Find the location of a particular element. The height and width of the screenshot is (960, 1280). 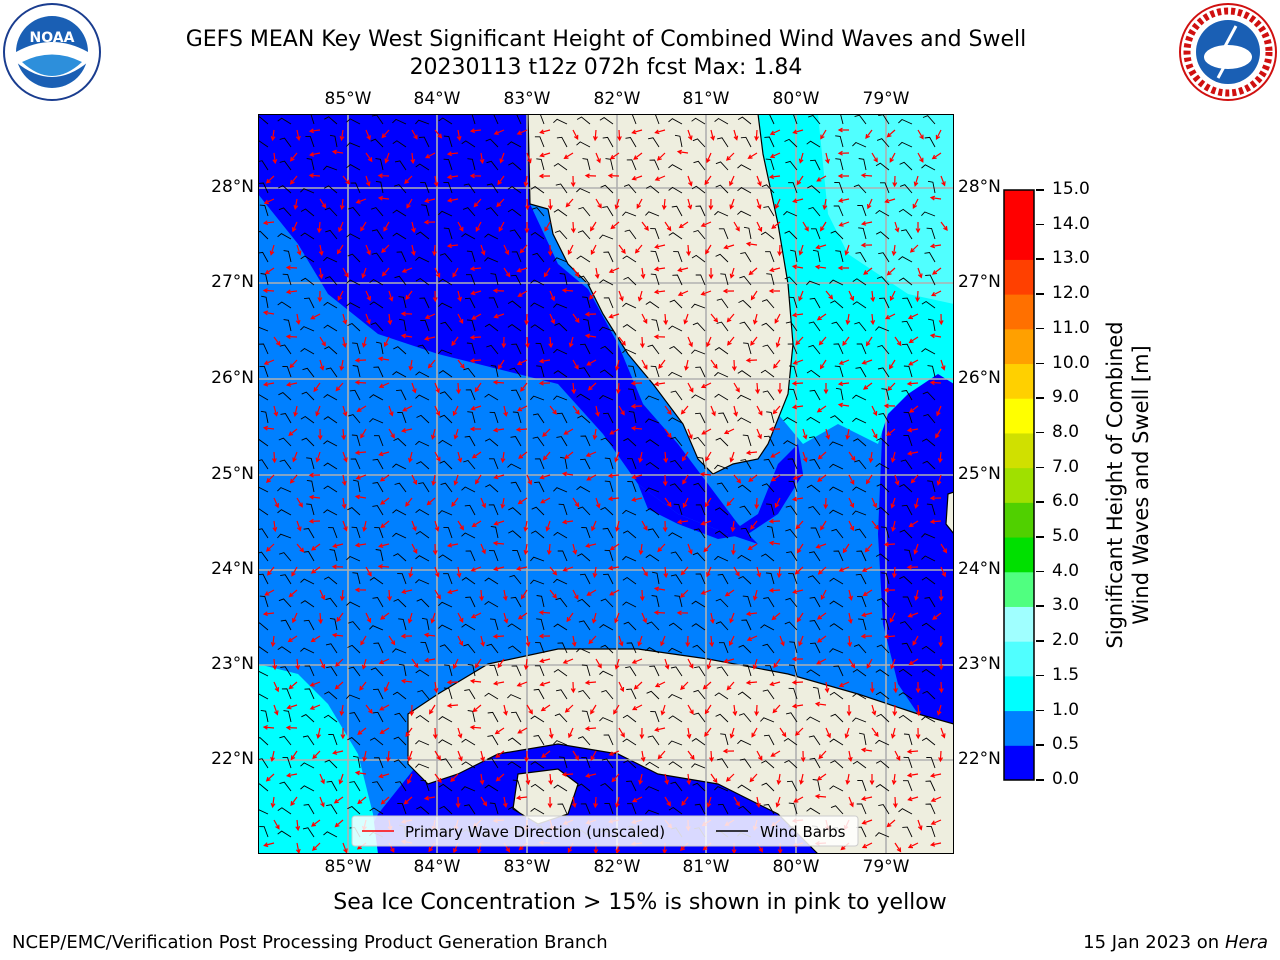

longitude-label: 82°W is located at coordinates (617, 99).